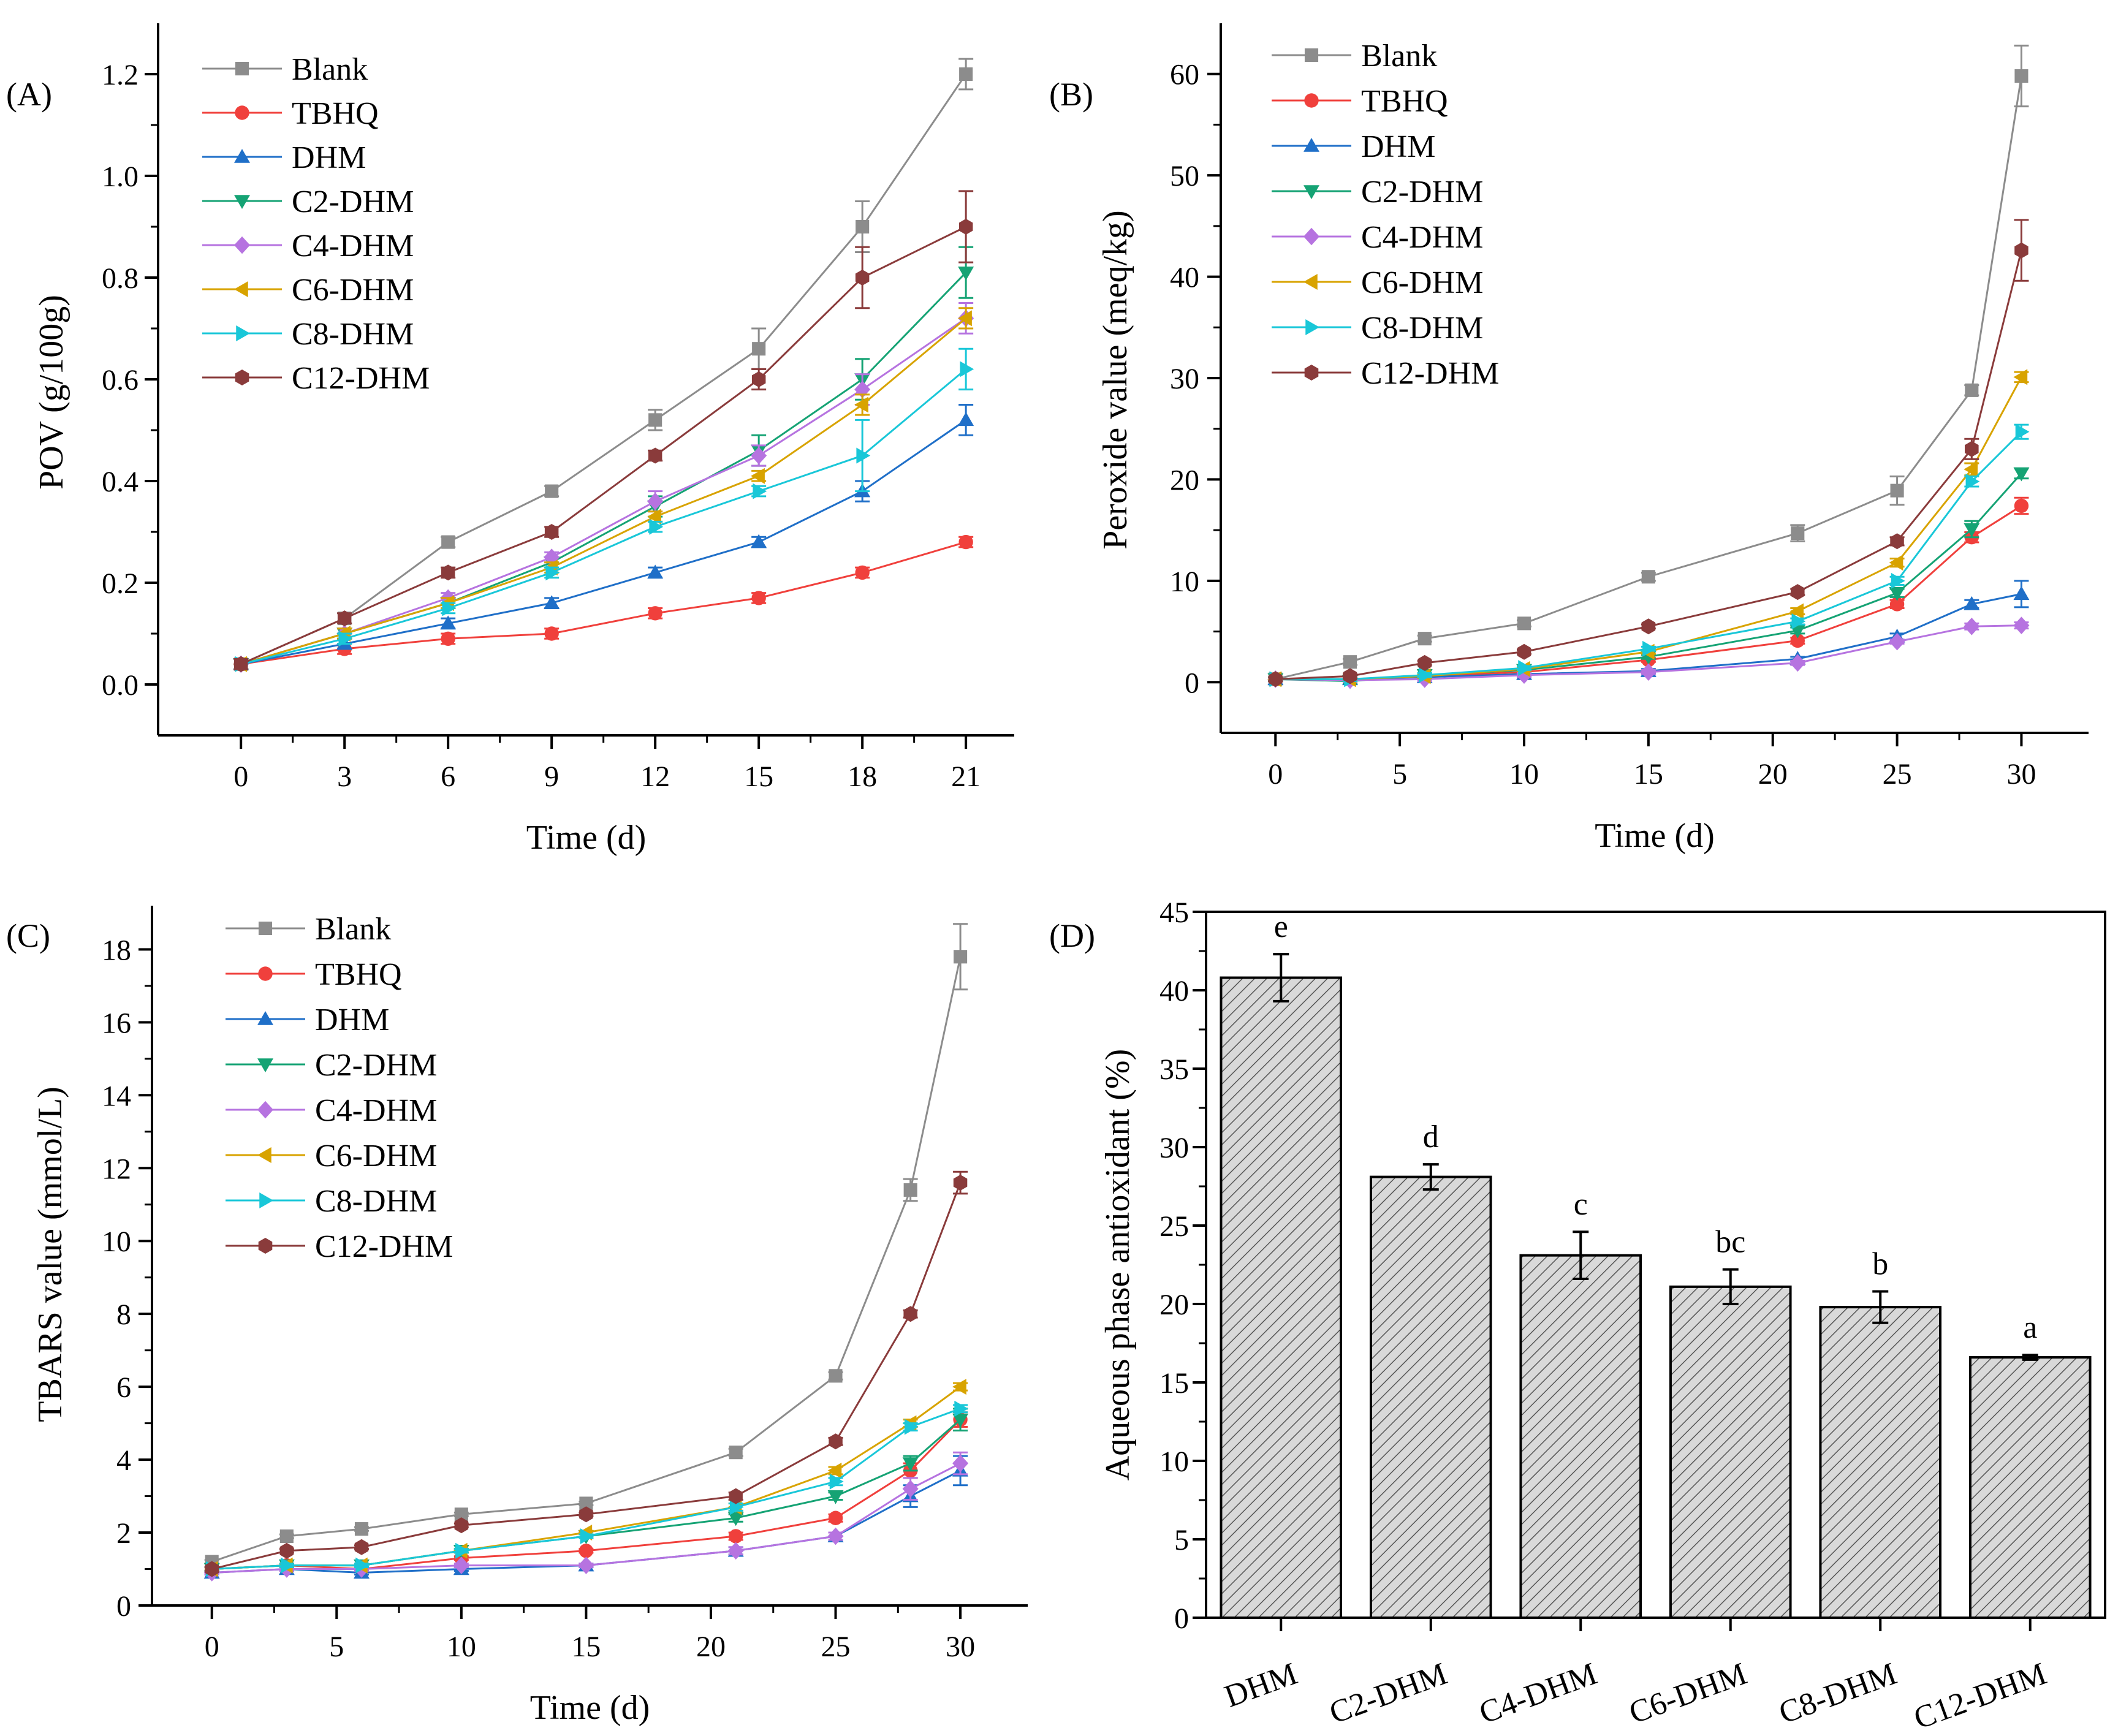 The height and width of the screenshot is (1736, 2110). Describe the element at coordinates (960, 1647) in the screenshot. I see `x-tick-label: 30` at that location.